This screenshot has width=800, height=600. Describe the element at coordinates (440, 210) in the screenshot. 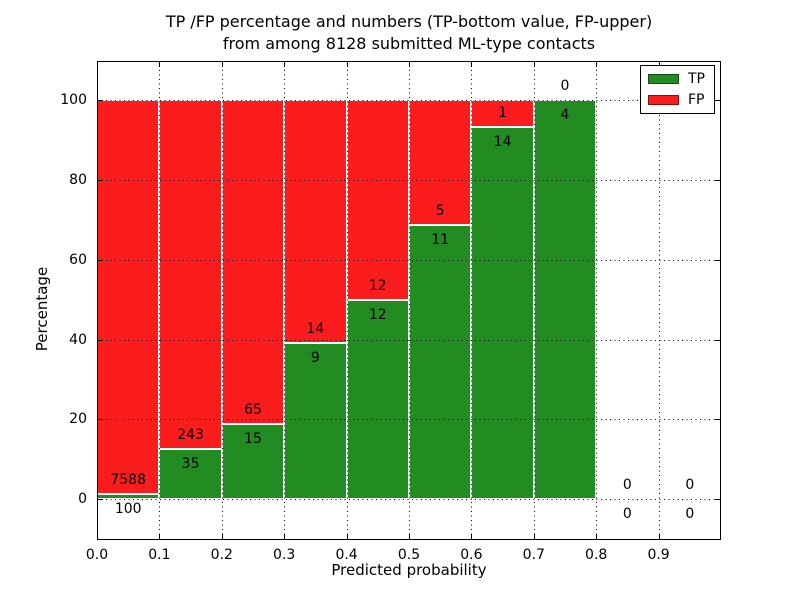

I see `fp-count-label: 5` at that location.